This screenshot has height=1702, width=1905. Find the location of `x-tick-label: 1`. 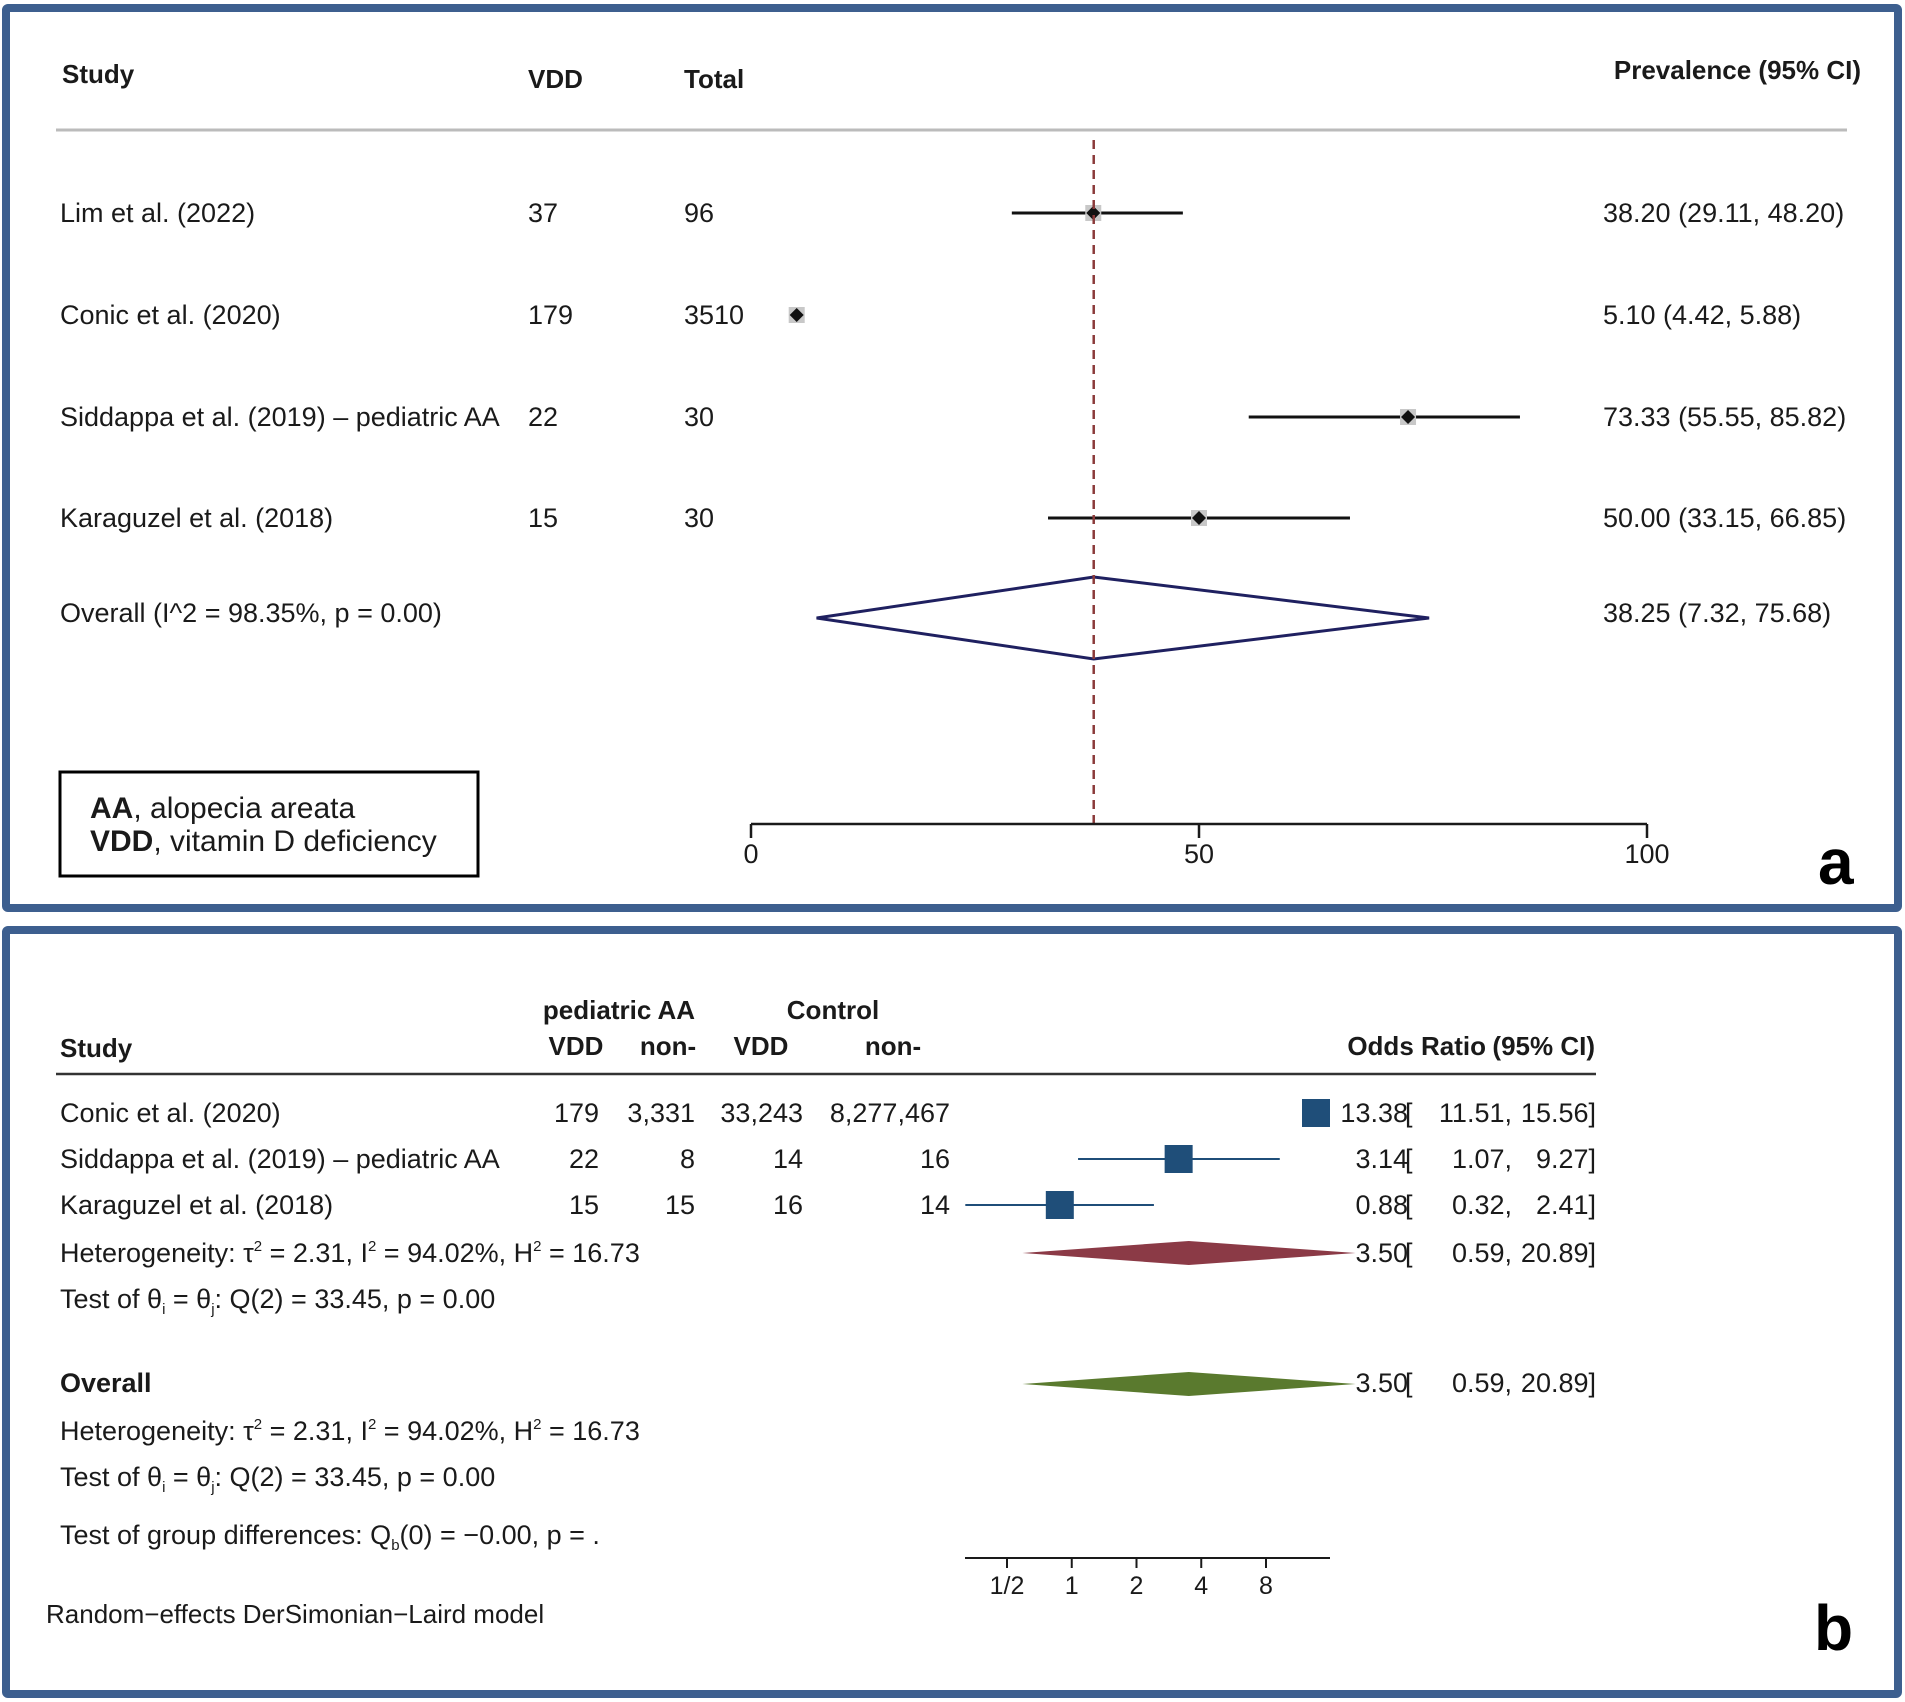

x-tick-label: 1 is located at coordinates (1072, 1586).